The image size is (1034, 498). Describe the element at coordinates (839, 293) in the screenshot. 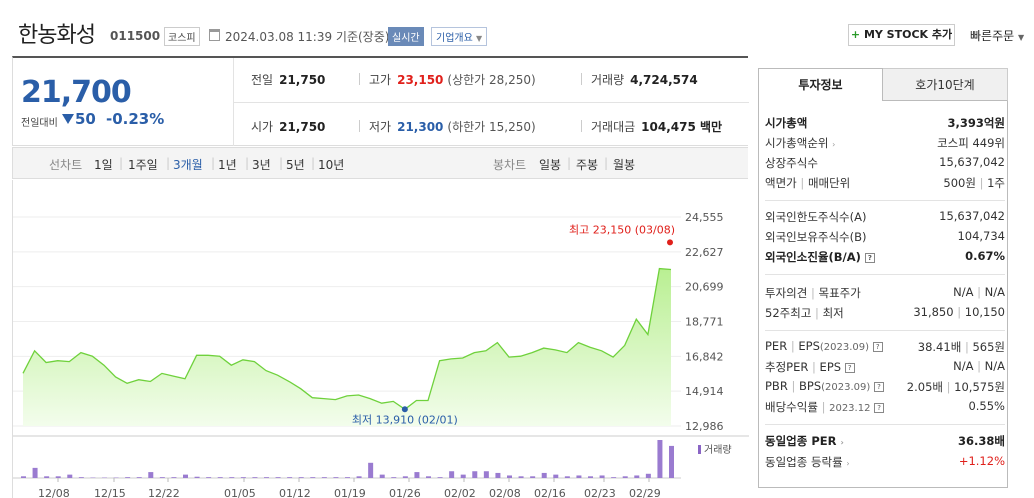

I see `info-label: 목표주가` at that location.